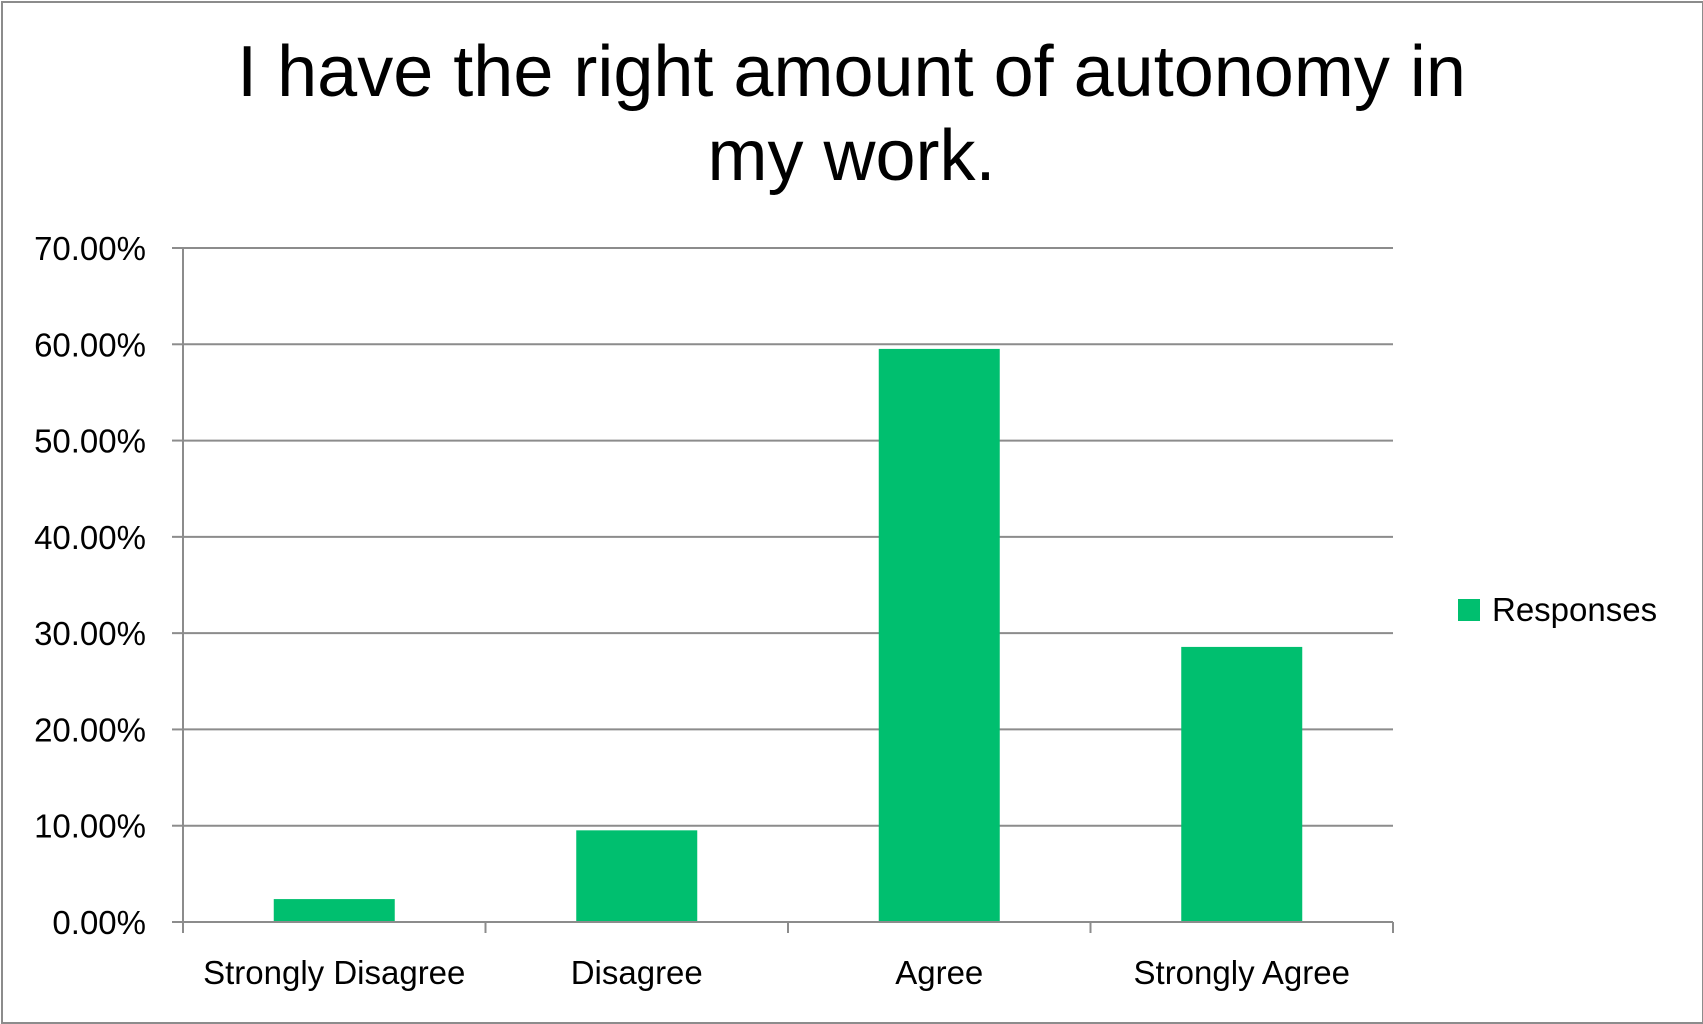 This screenshot has height=1024, width=1703. I want to click on x-category-label: Strongly Disagree, so click(334, 972).